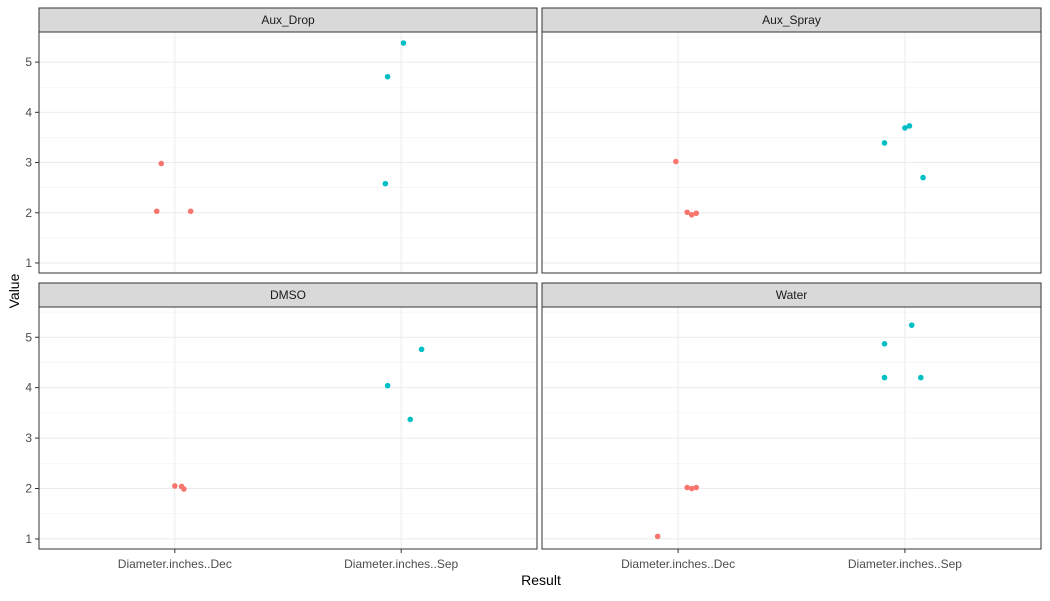  Describe the element at coordinates (541, 580) in the screenshot. I see `x-axis-title: Result` at that location.